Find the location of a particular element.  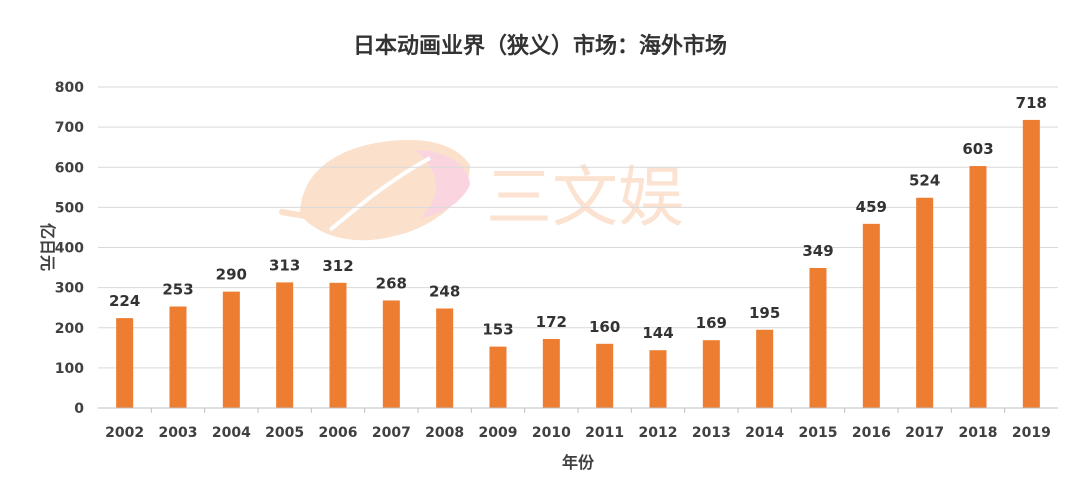

data-label-2010: 172 is located at coordinates (551, 322).